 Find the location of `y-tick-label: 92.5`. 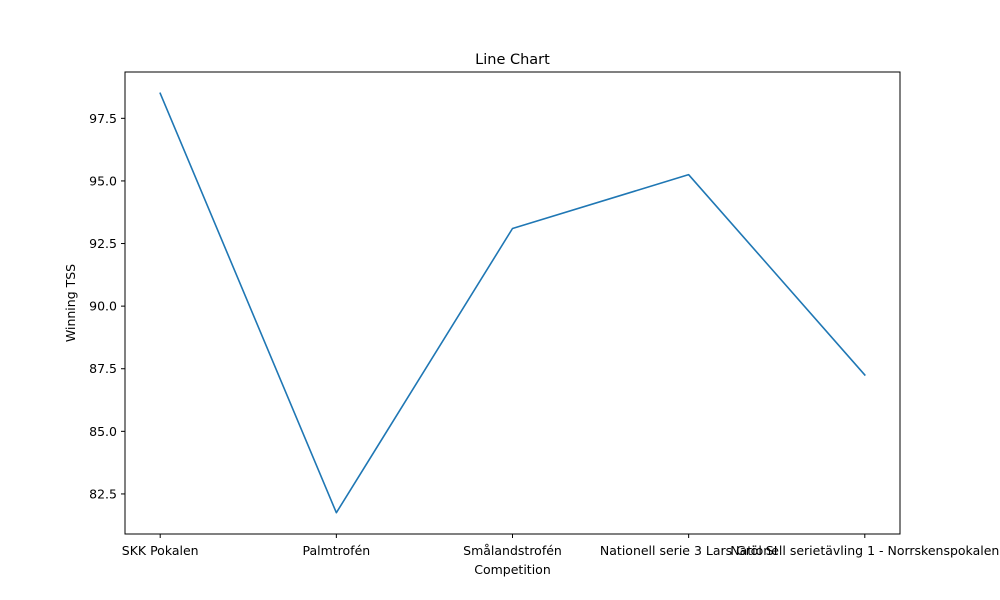

y-tick-label: 92.5 is located at coordinates (103, 243).